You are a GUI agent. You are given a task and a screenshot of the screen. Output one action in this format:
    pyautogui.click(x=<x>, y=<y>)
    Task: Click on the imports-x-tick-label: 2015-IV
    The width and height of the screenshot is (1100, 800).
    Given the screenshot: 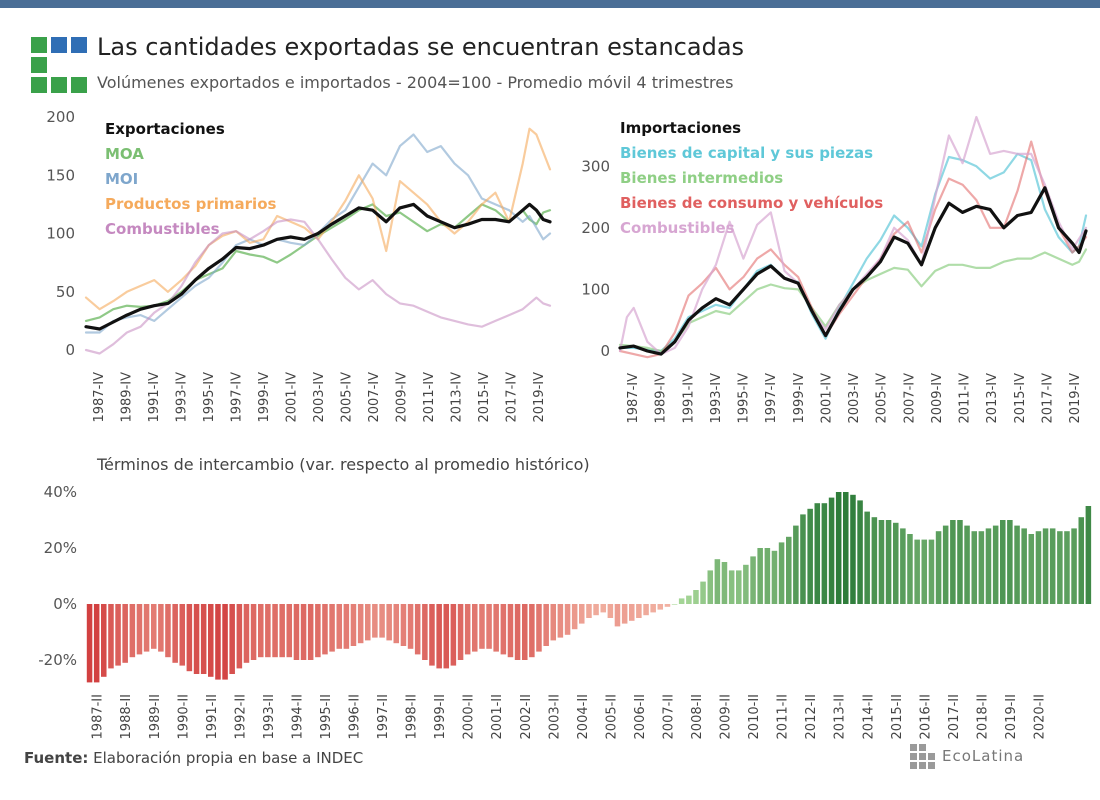 What is the action you would take?
    pyautogui.click(x=1020, y=398)
    